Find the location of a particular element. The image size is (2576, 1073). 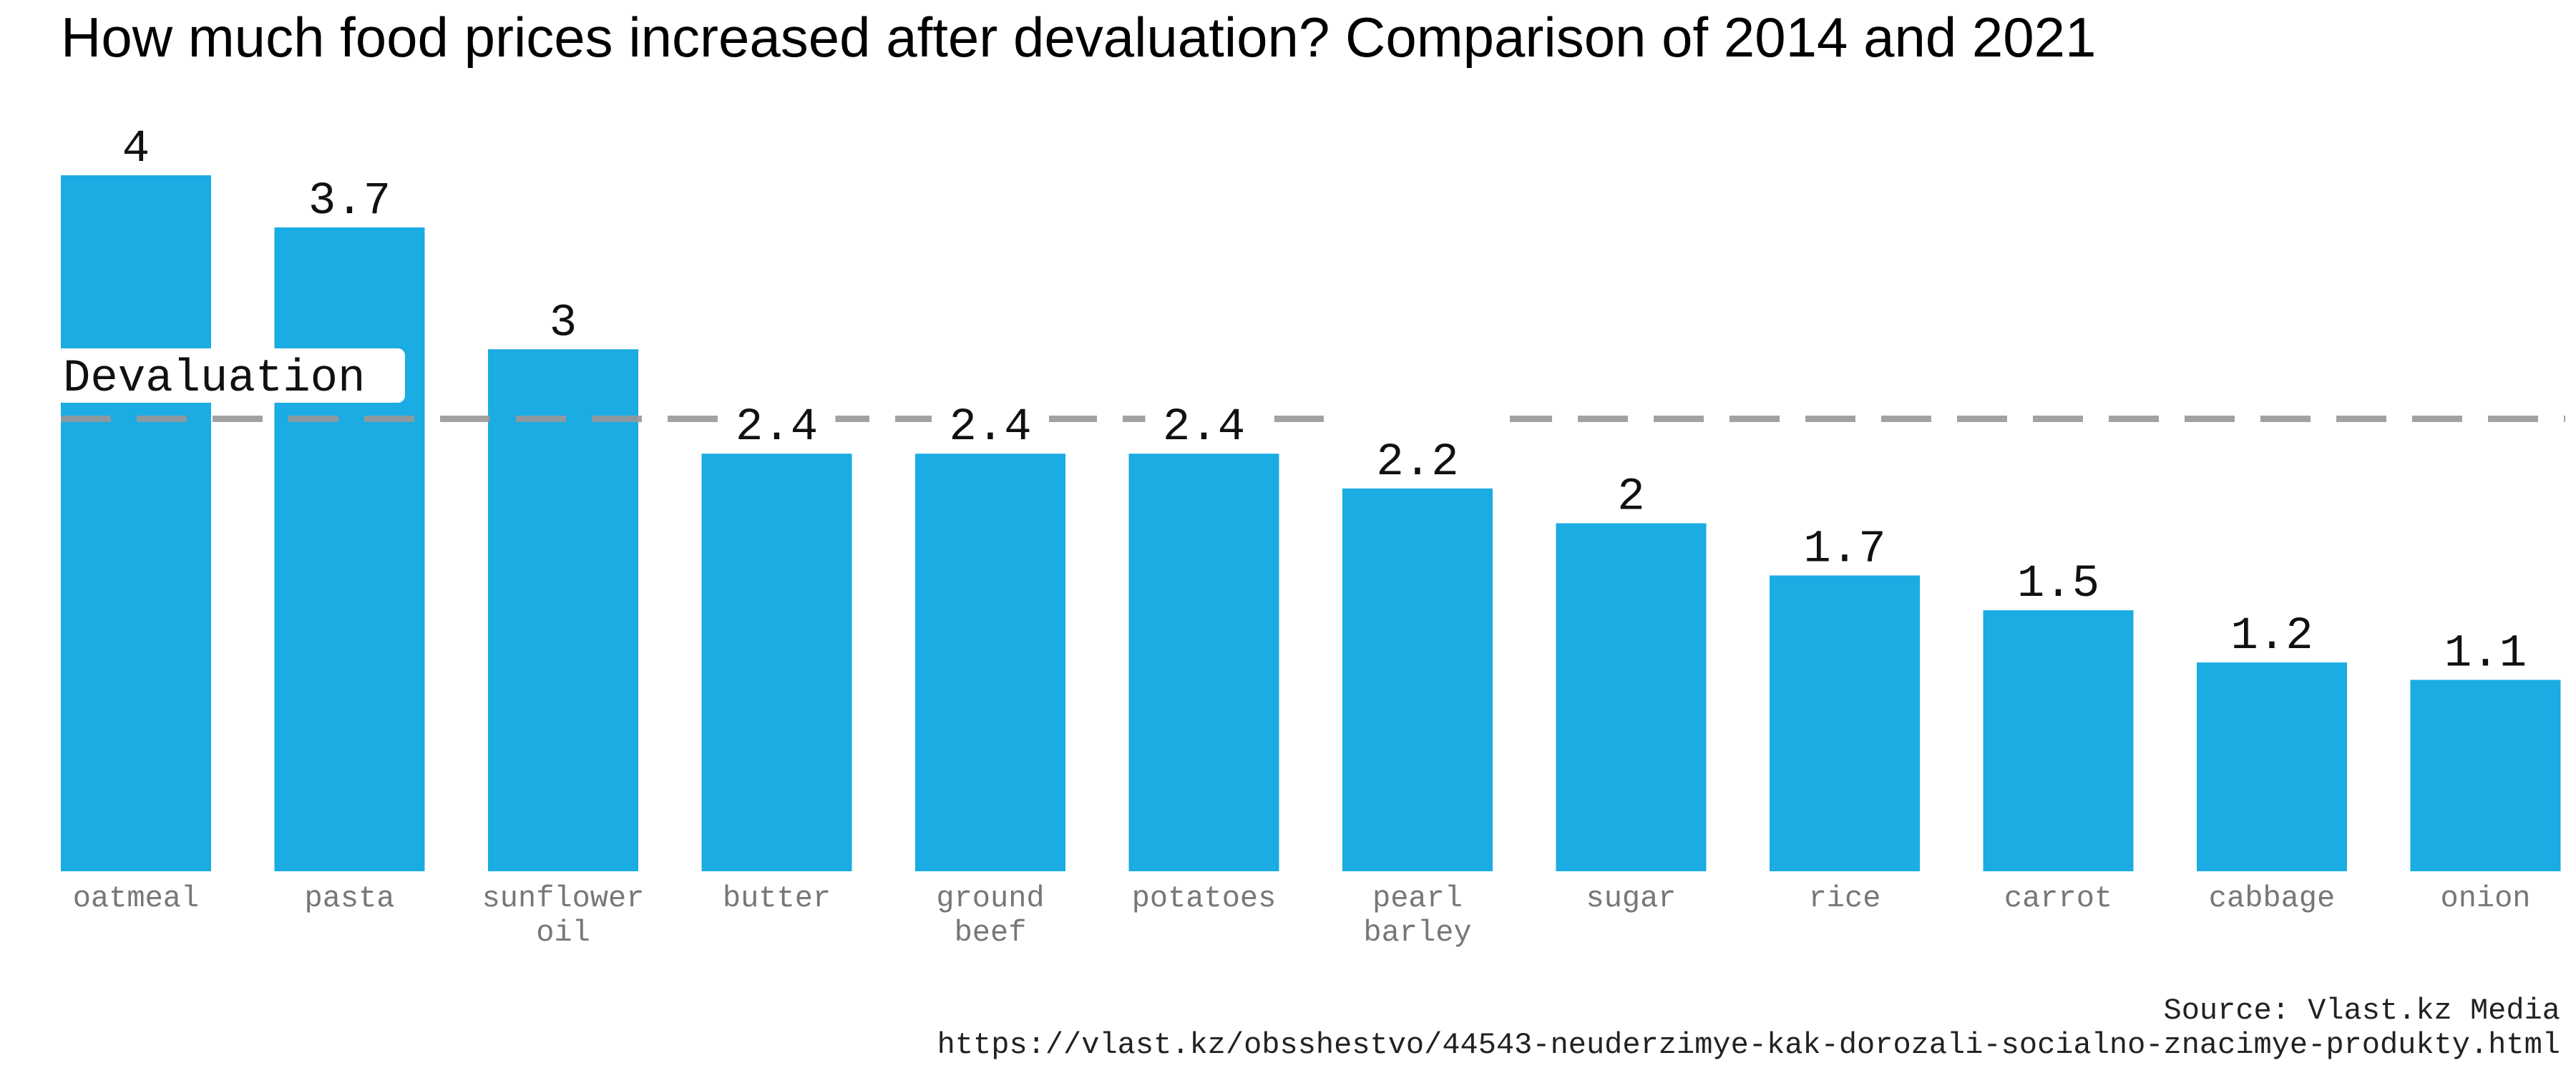

source-line: Source: Vlast.kz Media is located at coordinates (2362, 1011).